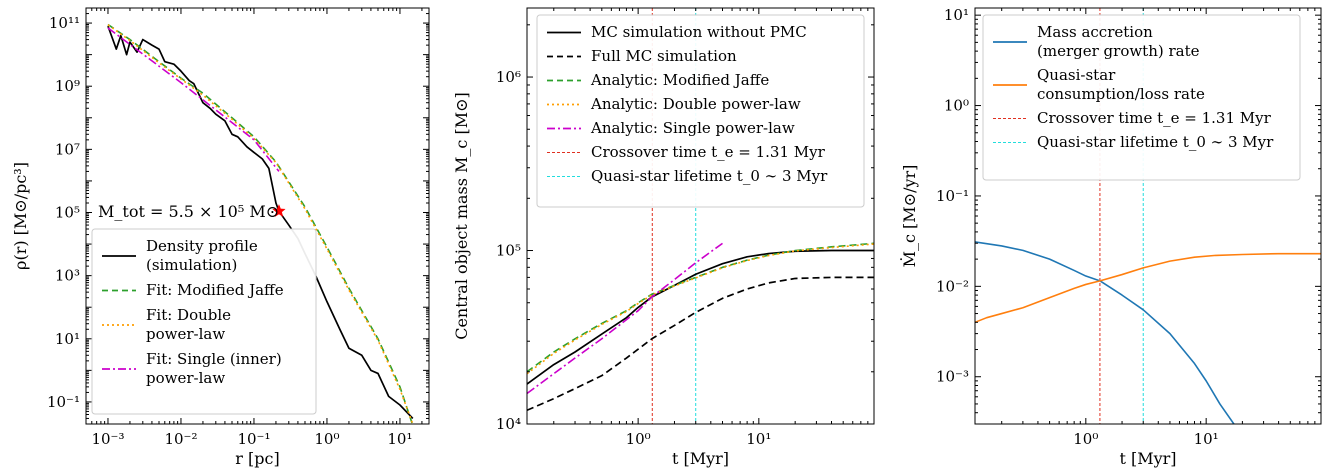 The width and height of the screenshot is (1331, 472). Describe the element at coordinates (257, 458) in the screenshot. I see `x-axis-label: r [pc]` at that location.